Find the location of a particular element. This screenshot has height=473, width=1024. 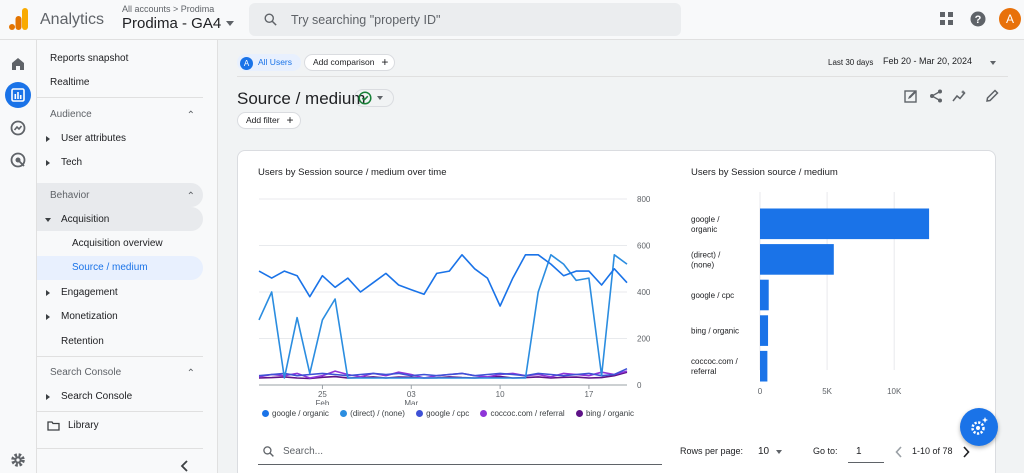

edit-pencil-icon is located at coordinates (992, 96).